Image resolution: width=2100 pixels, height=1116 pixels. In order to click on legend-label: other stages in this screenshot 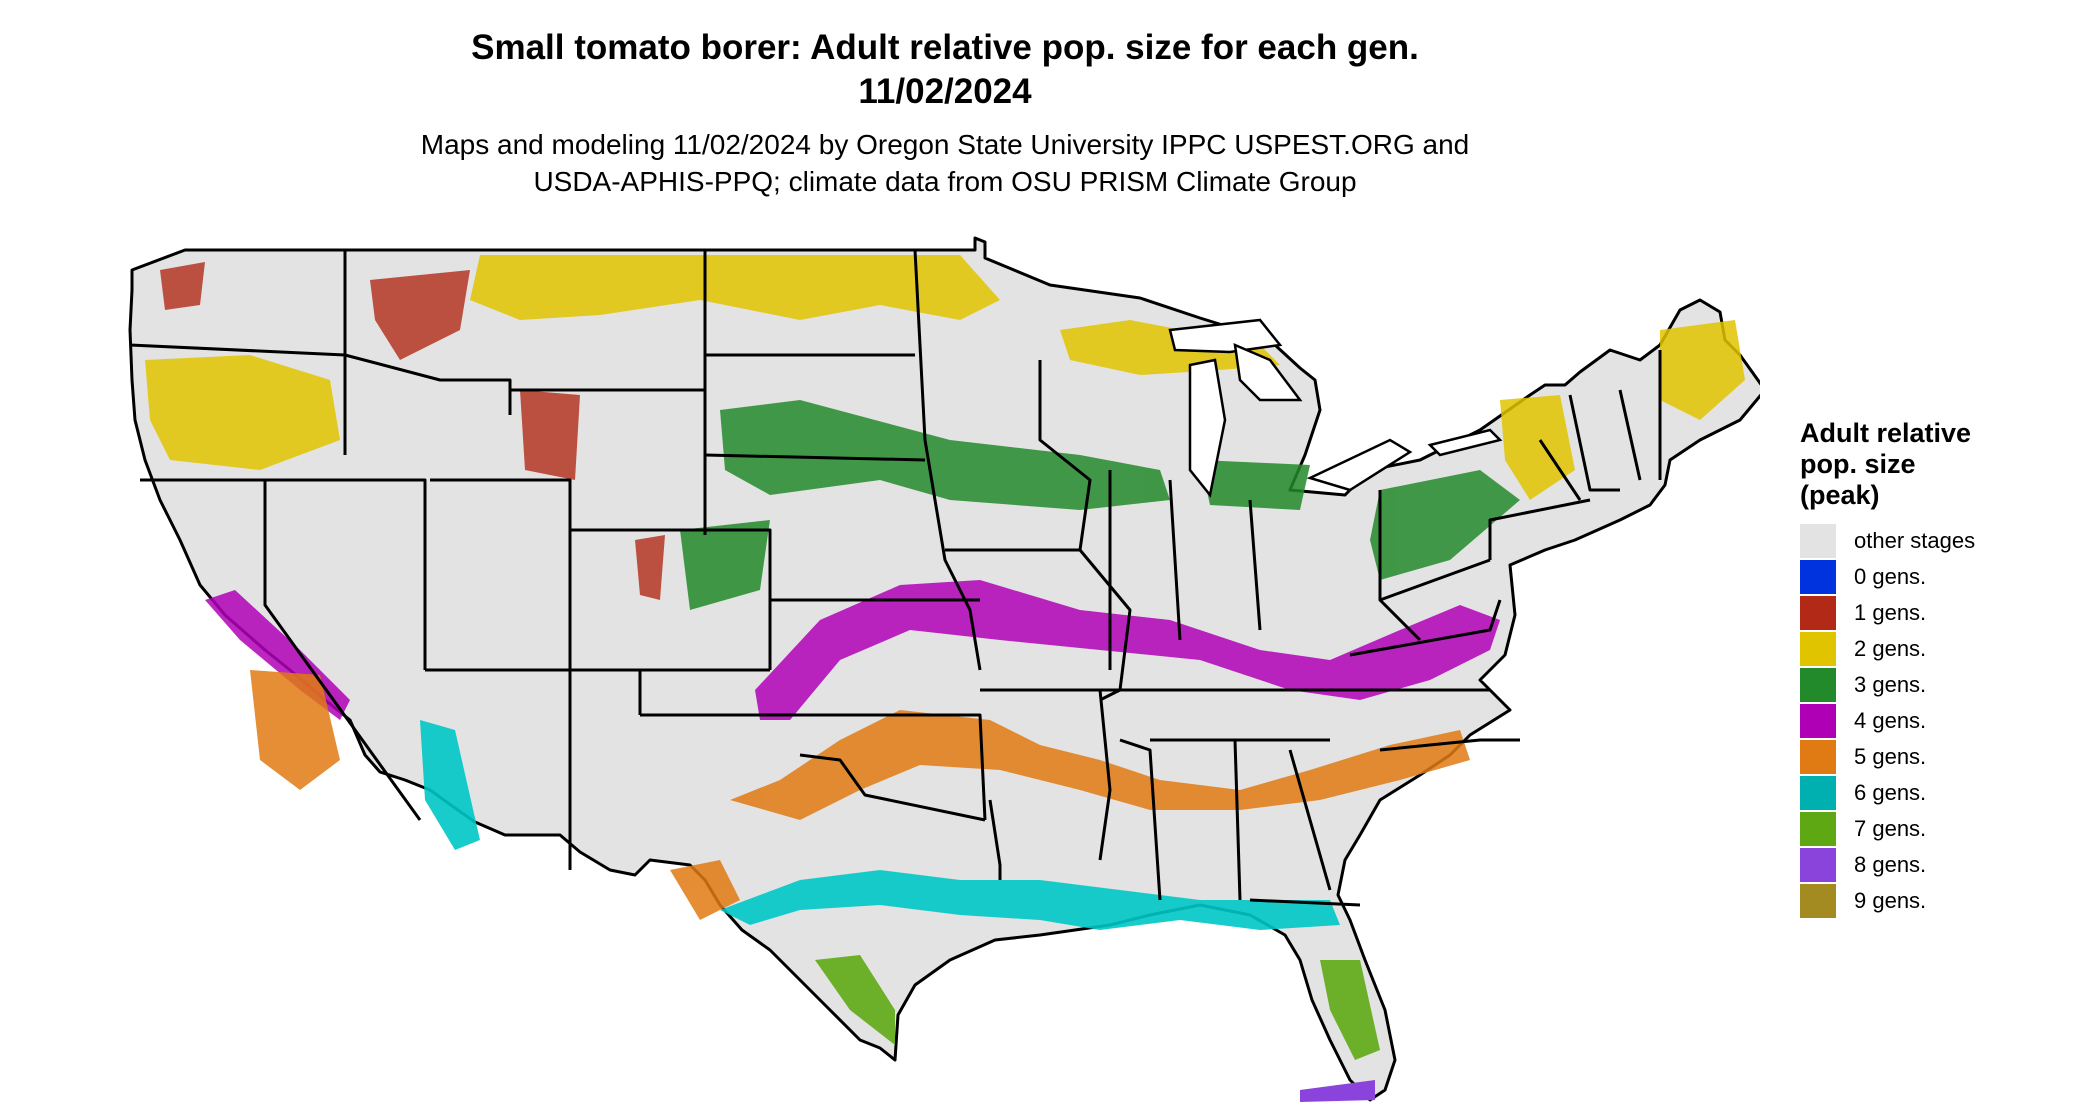, I will do `click(1915, 540)`.